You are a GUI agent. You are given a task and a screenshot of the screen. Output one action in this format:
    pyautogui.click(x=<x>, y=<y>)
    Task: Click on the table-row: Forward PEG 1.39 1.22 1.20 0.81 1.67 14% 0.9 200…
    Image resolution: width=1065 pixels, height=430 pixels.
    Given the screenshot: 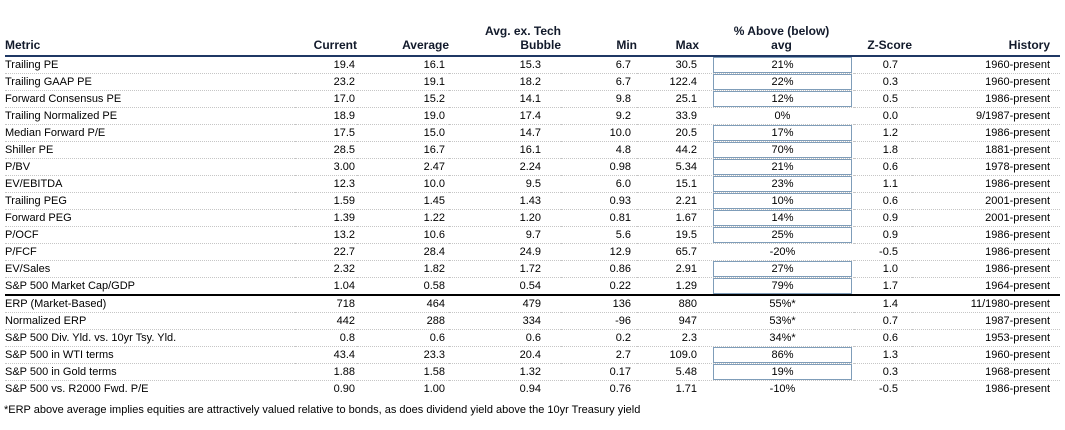 What is the action you would take?
    pyautogui.click(x=532, y=218)
    